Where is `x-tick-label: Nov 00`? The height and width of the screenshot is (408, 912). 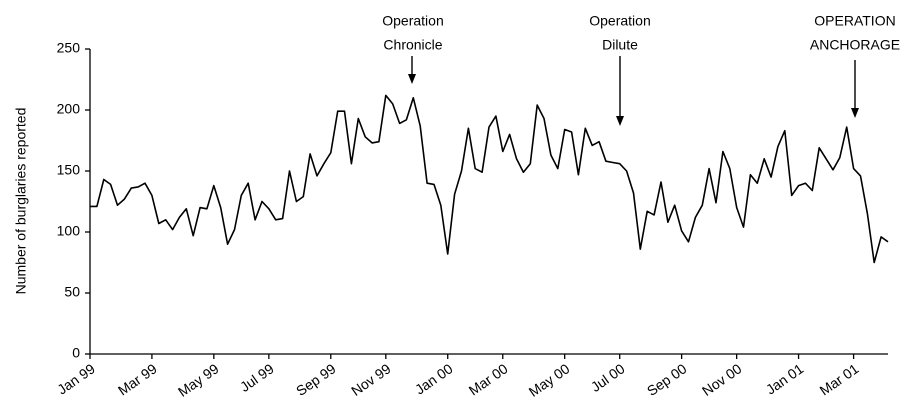
x-tick-label: Nov 00 is located at coordinates (722, 379).